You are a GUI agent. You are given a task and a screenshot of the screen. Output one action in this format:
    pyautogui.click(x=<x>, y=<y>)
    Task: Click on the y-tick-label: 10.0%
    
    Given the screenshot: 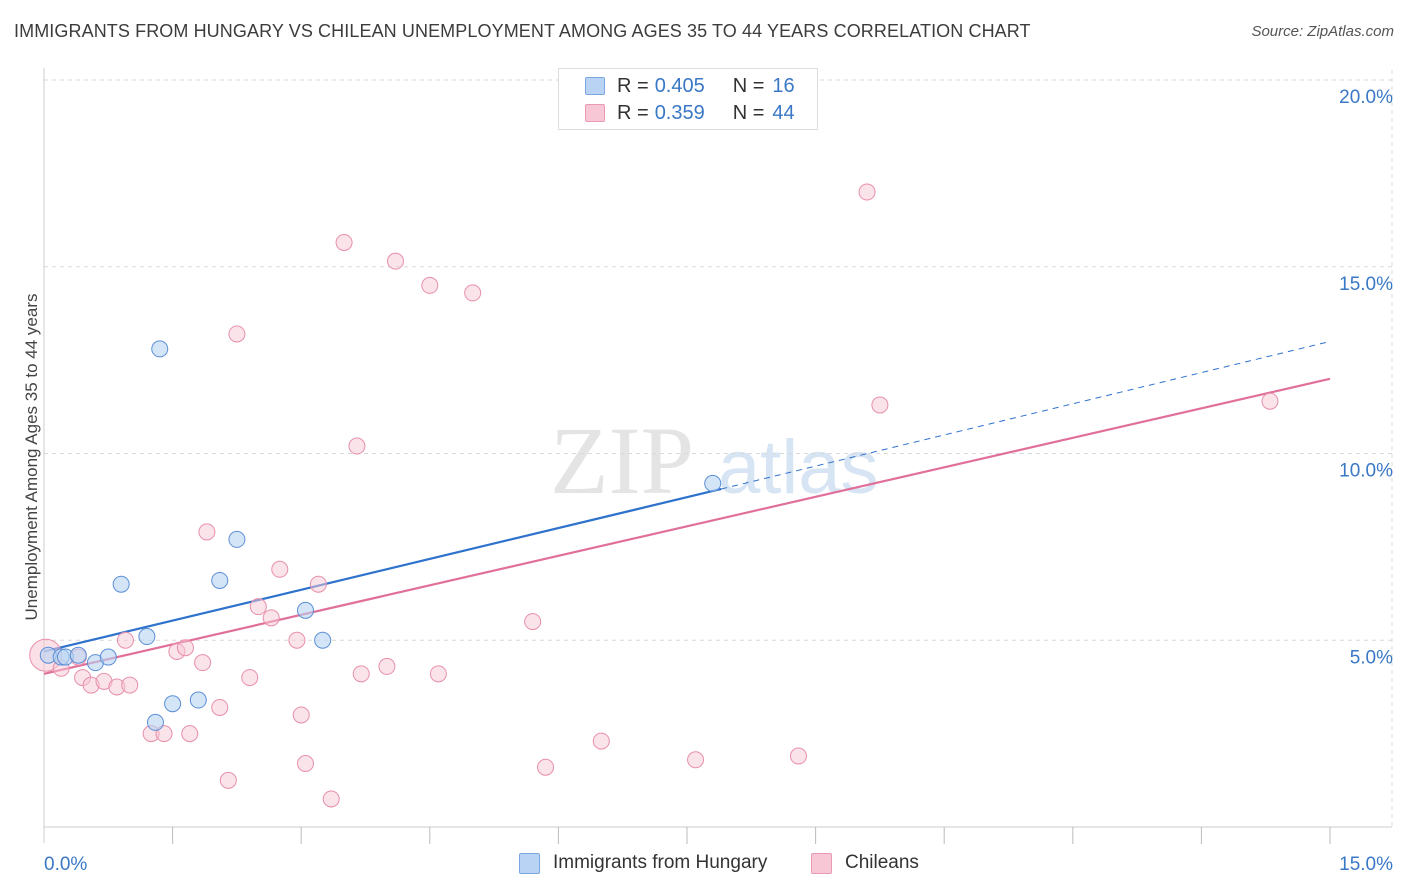 What is the action you would take?
    pyautogui.click(x=1366, y=471)
    